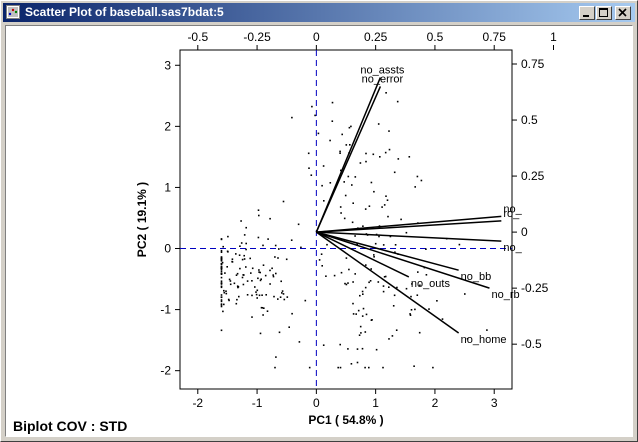 This screenshot has height=442, width=638. Describe the element at coordinates (476, 277) in the screenshot. I see `biplot-vector-label: no_bb` at that location.